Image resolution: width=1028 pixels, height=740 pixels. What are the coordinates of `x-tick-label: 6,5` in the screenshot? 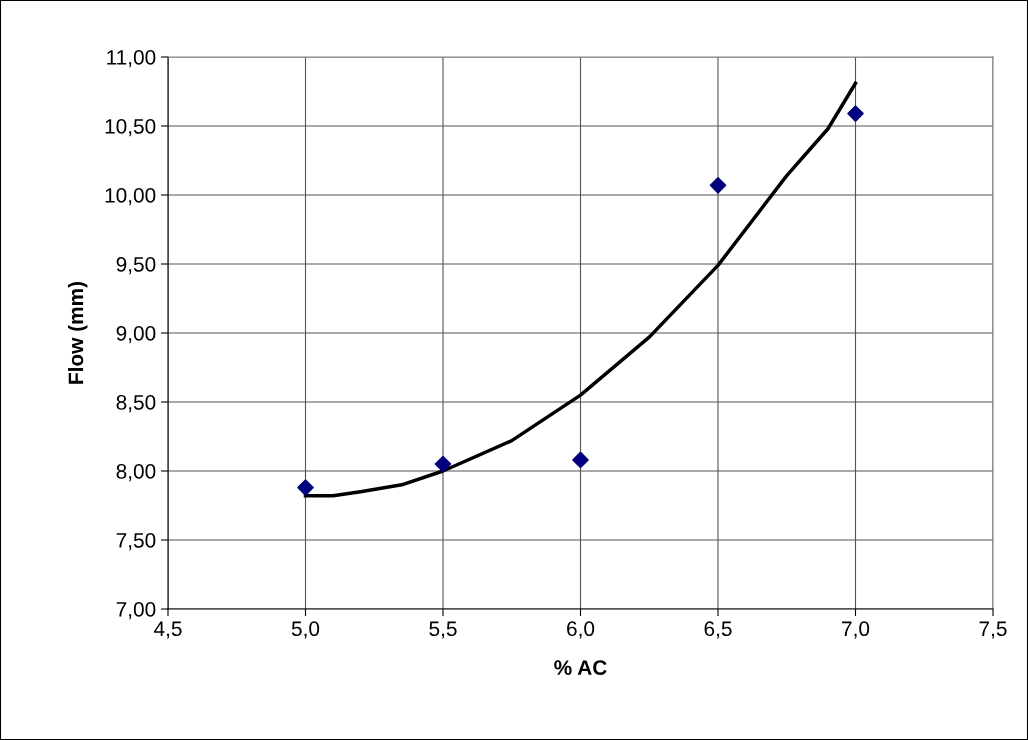 It's located at (718, 630).